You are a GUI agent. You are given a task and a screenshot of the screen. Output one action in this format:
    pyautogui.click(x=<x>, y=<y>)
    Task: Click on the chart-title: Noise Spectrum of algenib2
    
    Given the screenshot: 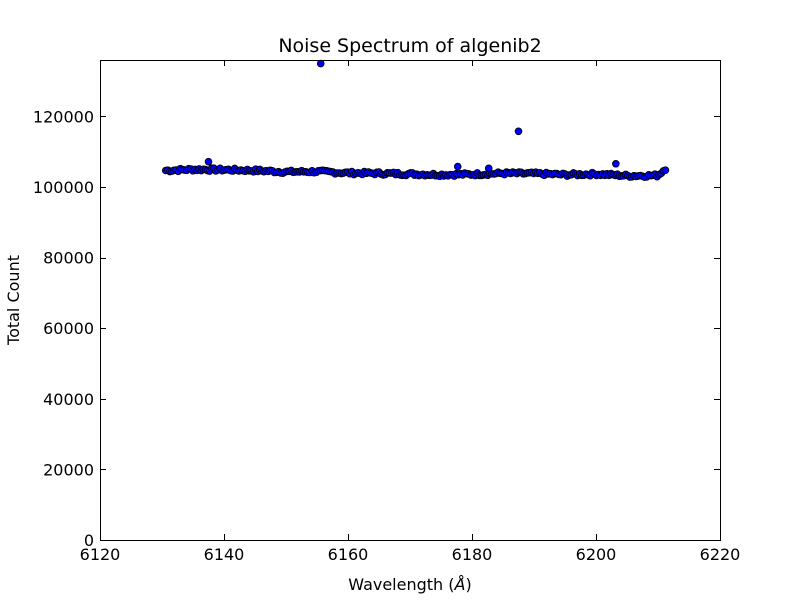 What is the action you would take?
    pyautogui.click(x=409, y=46)
    